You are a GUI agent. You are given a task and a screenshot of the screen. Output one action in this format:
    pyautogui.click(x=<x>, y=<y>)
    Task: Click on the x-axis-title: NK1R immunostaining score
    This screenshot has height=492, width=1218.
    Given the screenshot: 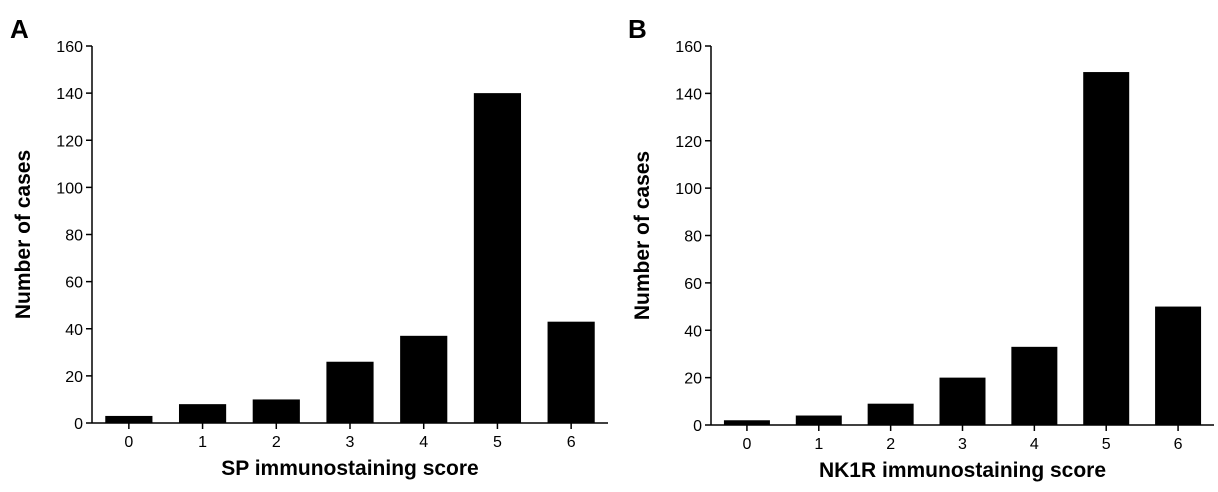 What is the action you would take?
    pyautogui.click(x=962, y=470)
    